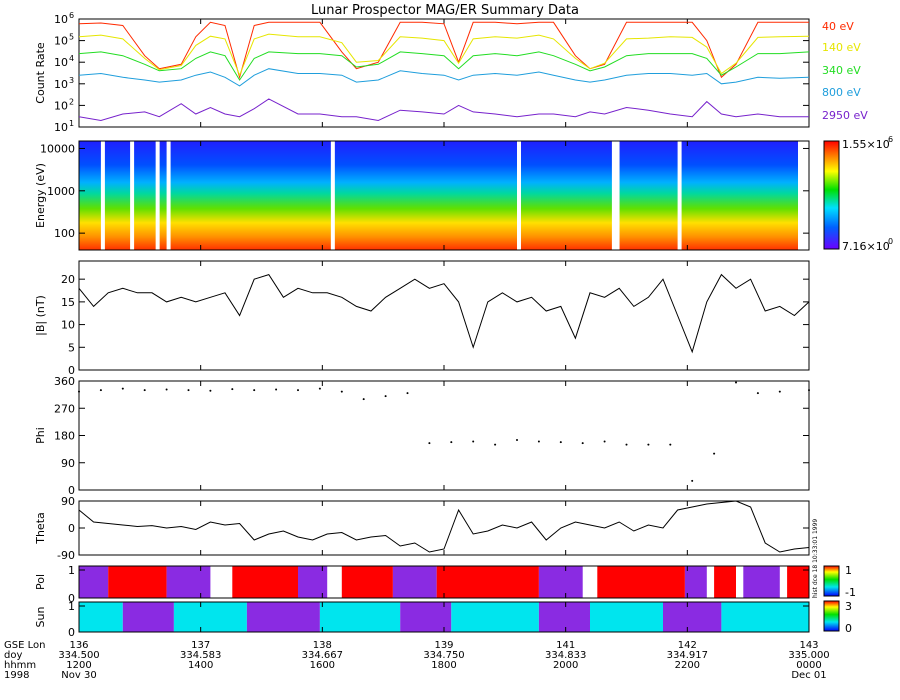 The height and width of the screenshot is (700, 900). I want to click on field-magnitude-ytick-label: 5, so click(71, 347).